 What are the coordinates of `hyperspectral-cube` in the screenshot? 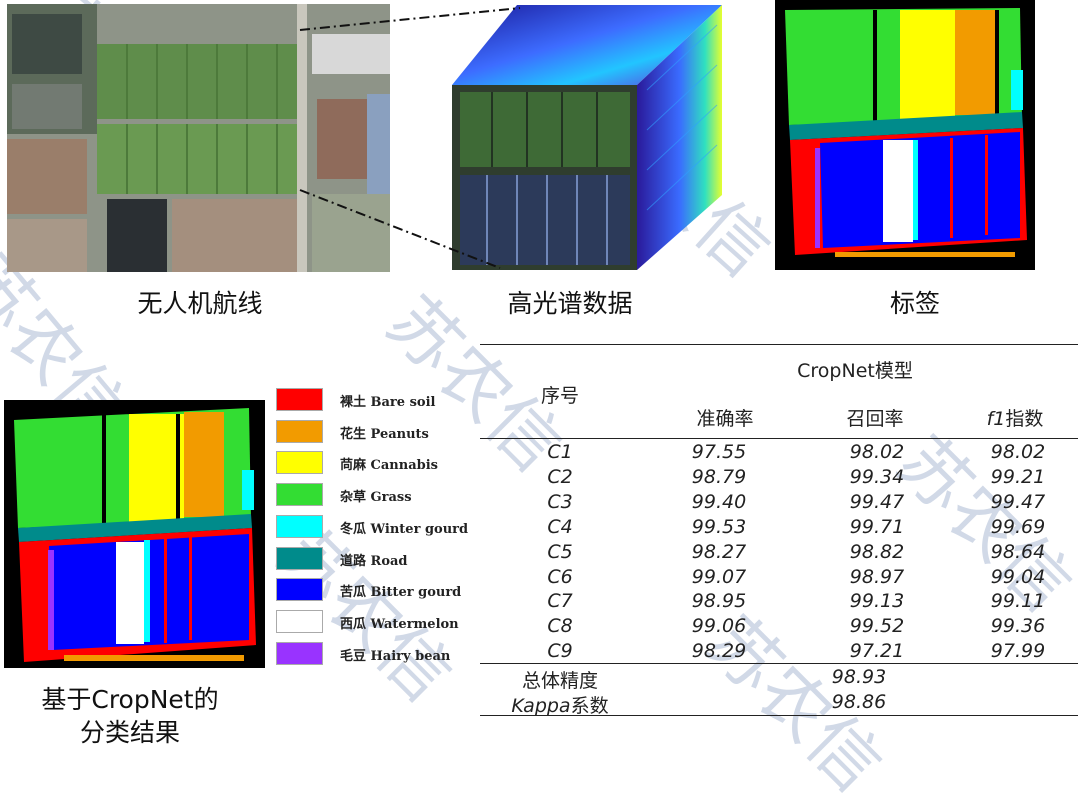 It's located at (587, 137).